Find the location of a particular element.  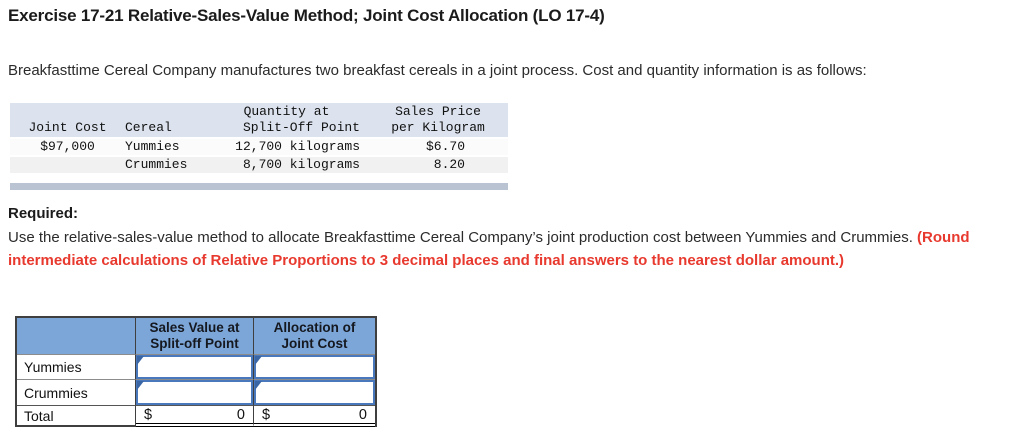

input-sales-value-crummies is located at coordinates (194, 392).